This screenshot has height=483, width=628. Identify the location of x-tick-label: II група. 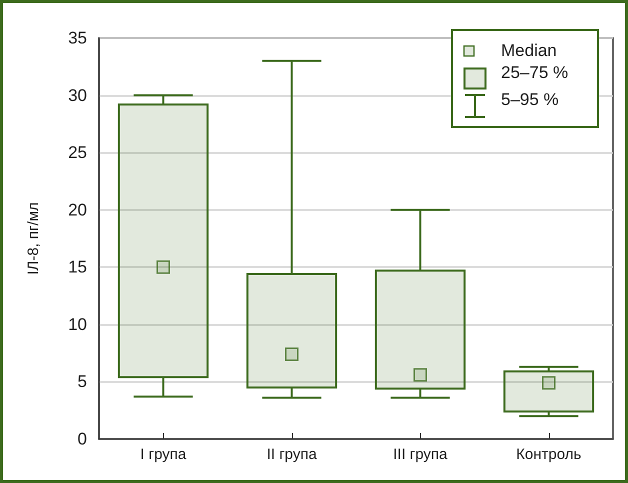
(292, 454).